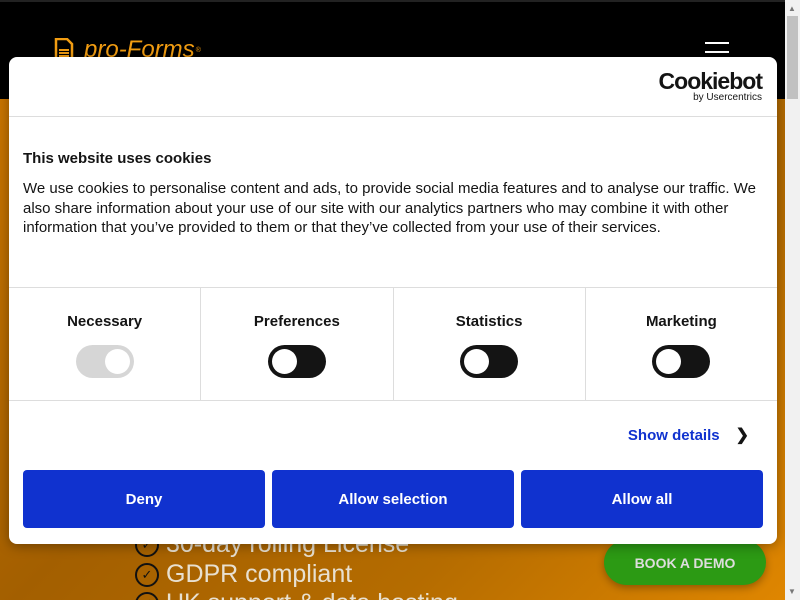 The height and width of the screenshot is (600, 800). Describe the element at coordinates (490, 344) in the screenshot. I see `category-statistics: Statistics` at that location.